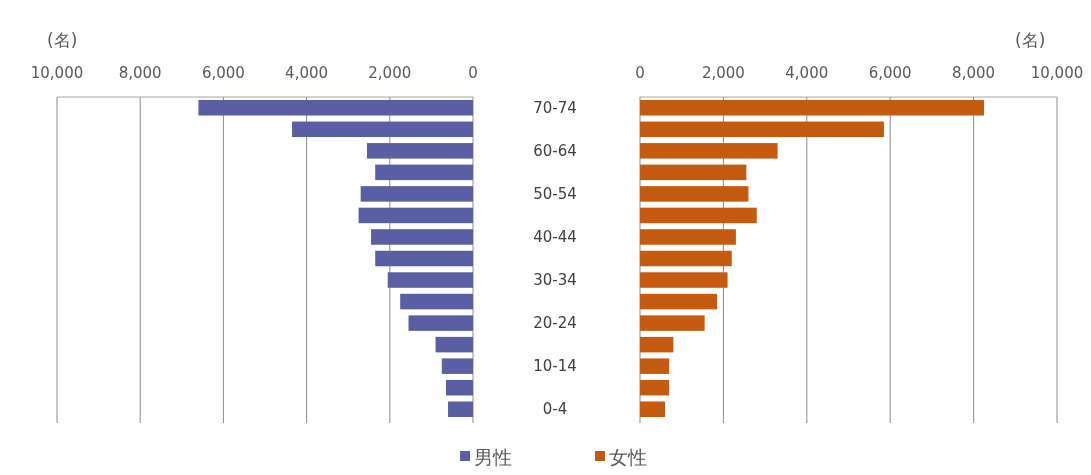 Image resolution: width=1091 pixels, height=475 pixels. I want to click on y-tick-label: 20-24, so click(555, 323).